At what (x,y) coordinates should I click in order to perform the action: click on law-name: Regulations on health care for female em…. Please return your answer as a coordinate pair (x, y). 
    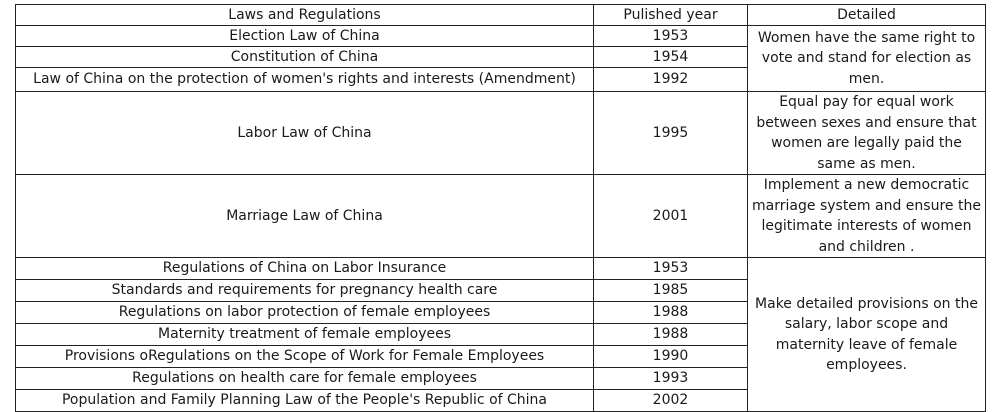
    Looking at the image, I should click on (304, 378).